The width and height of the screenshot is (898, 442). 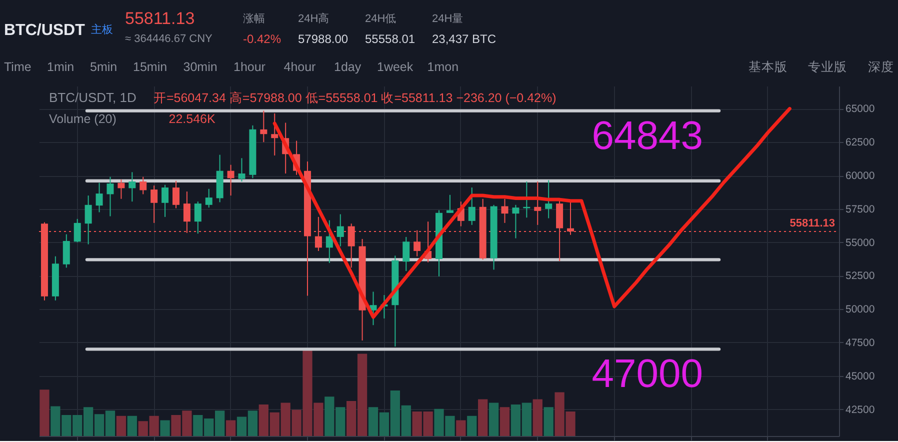 I want to click on annotation: 47000, so click(x=647, y=374).